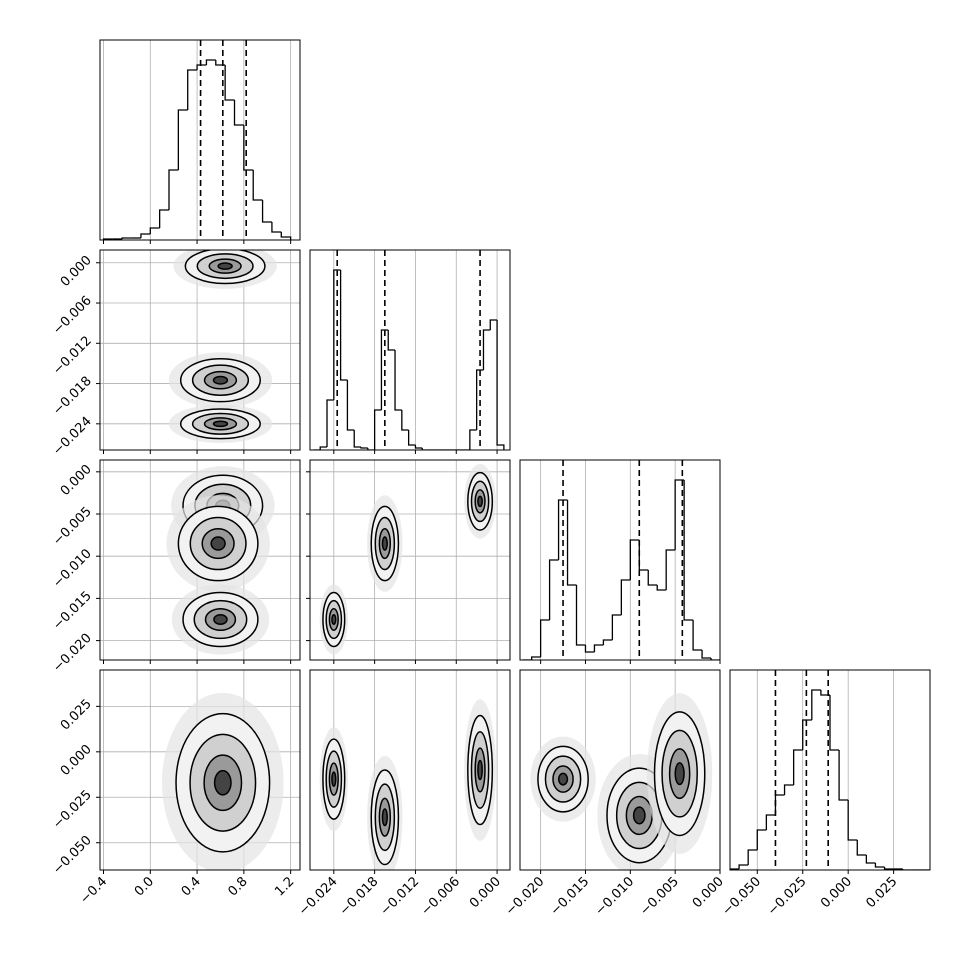  Describe the element at coordinates (72, 653) in the screenshot. I see `y-tick-label: −0.020` at that location.